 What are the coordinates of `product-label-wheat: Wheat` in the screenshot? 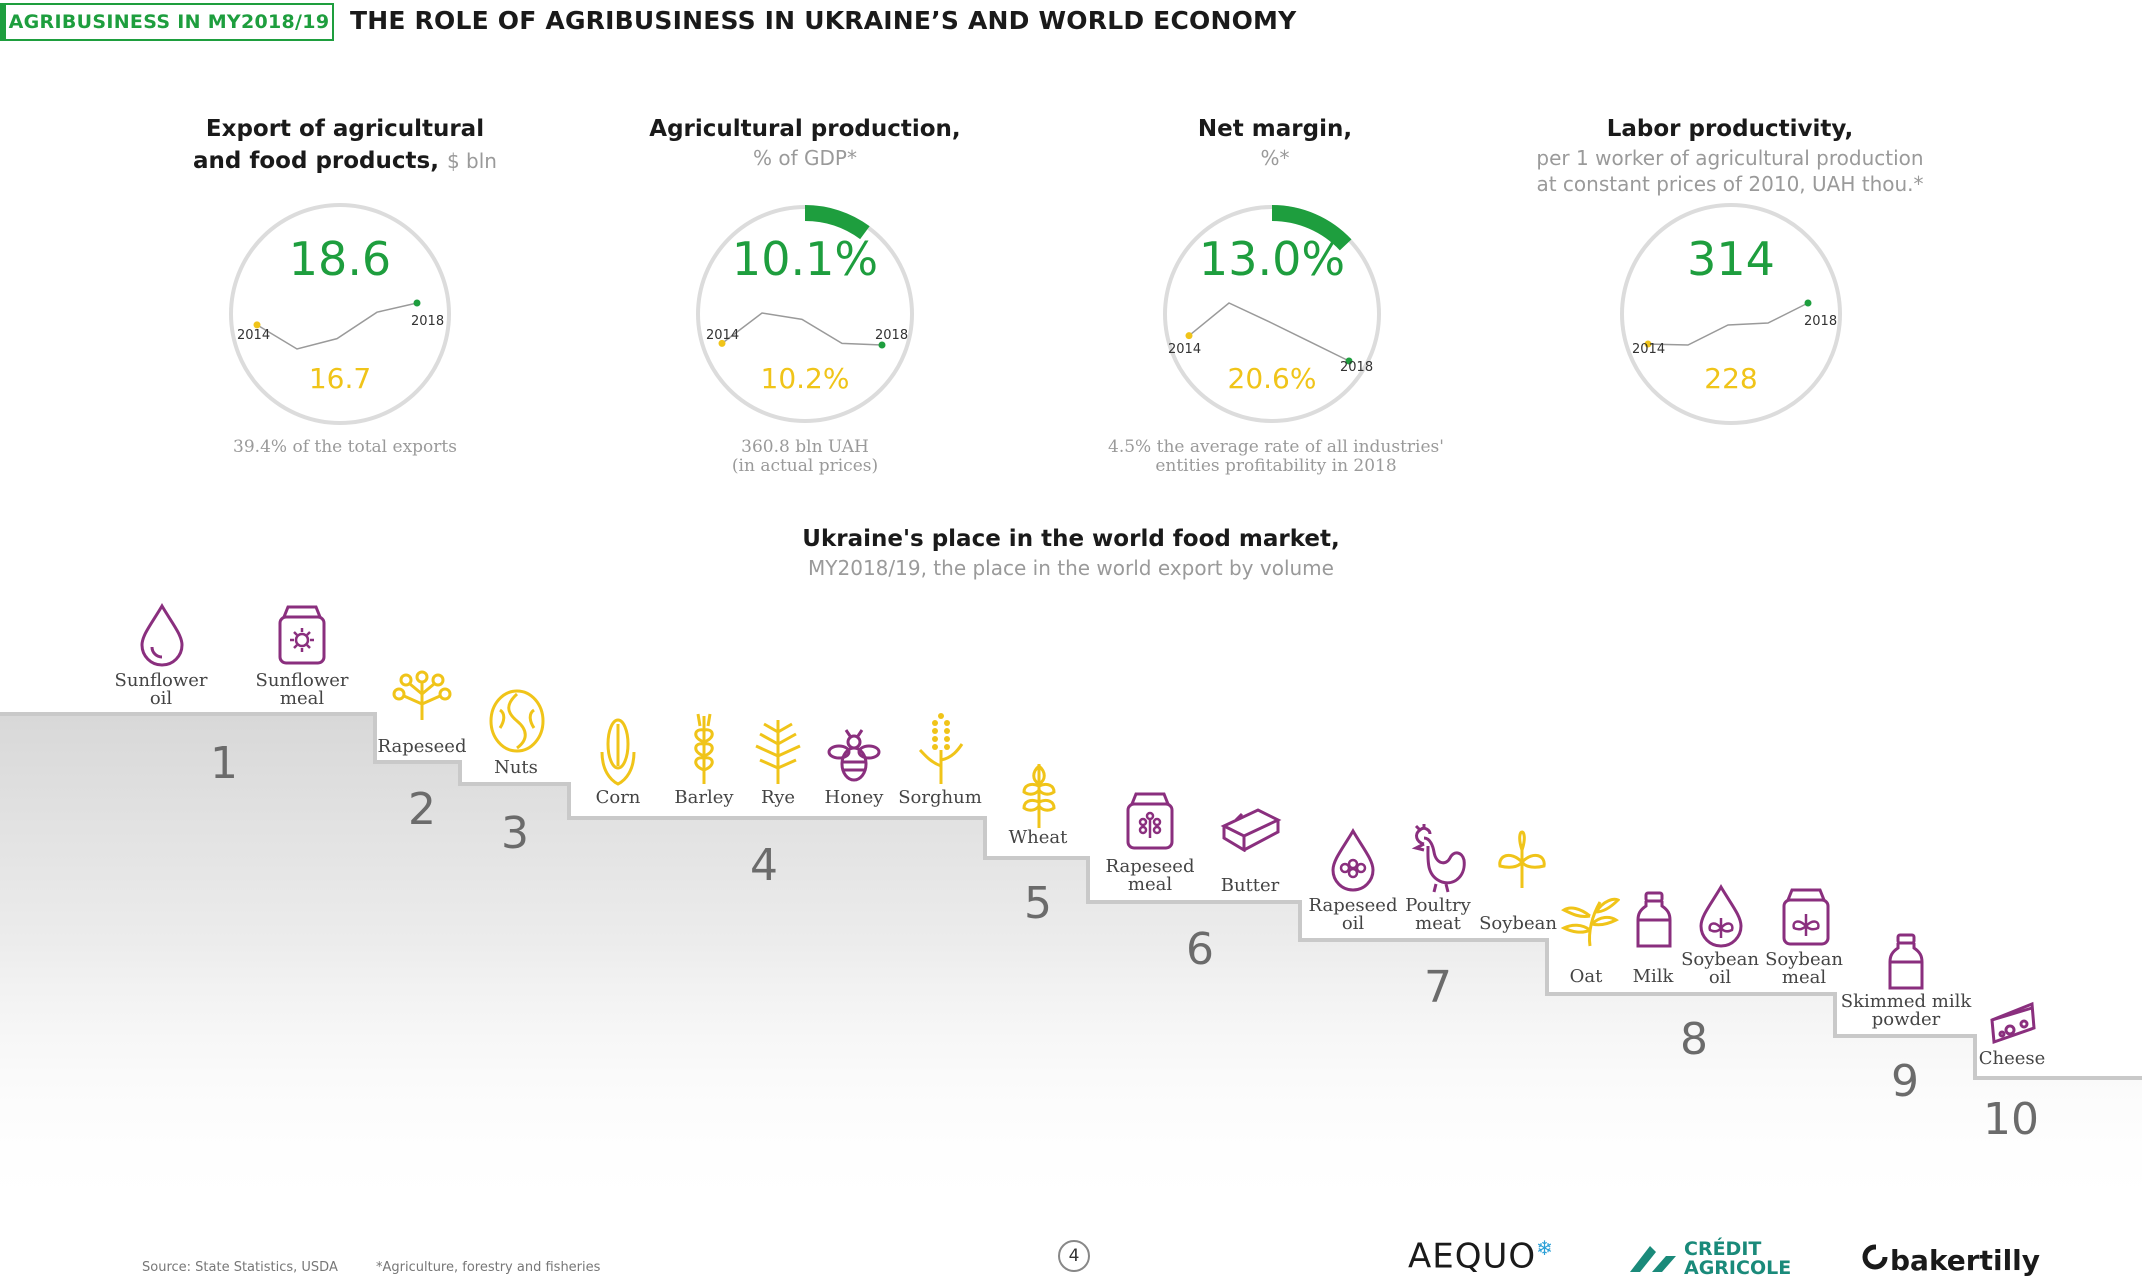 It's located at (1038, 837).